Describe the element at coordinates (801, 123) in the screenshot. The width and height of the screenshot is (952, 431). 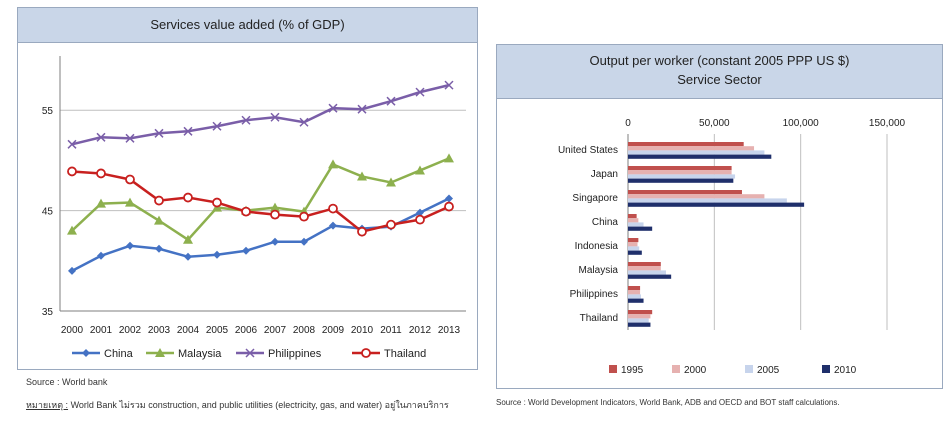
I see `x-tick-label: 100,000` at that location.